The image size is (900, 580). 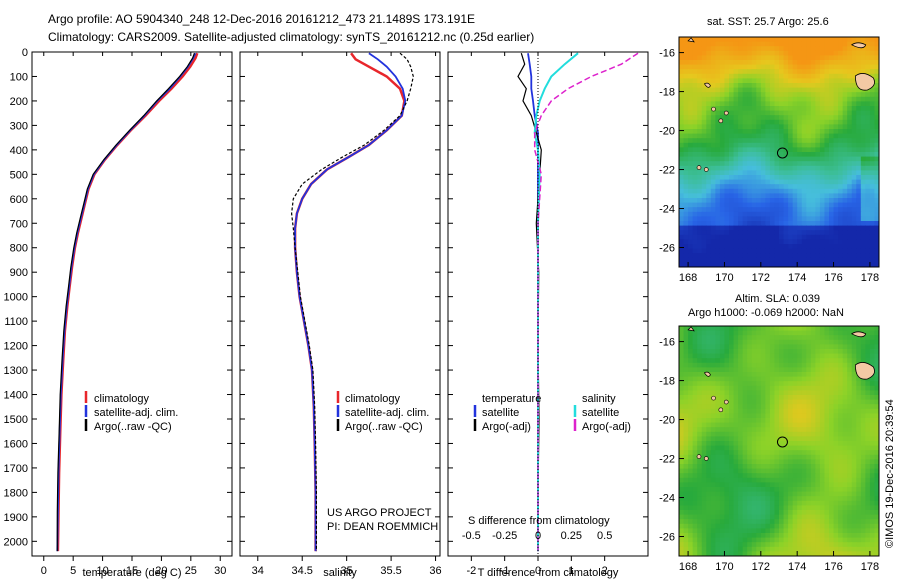 I want to click on map-x-tick-label: 172, so click(x=761, y=278).